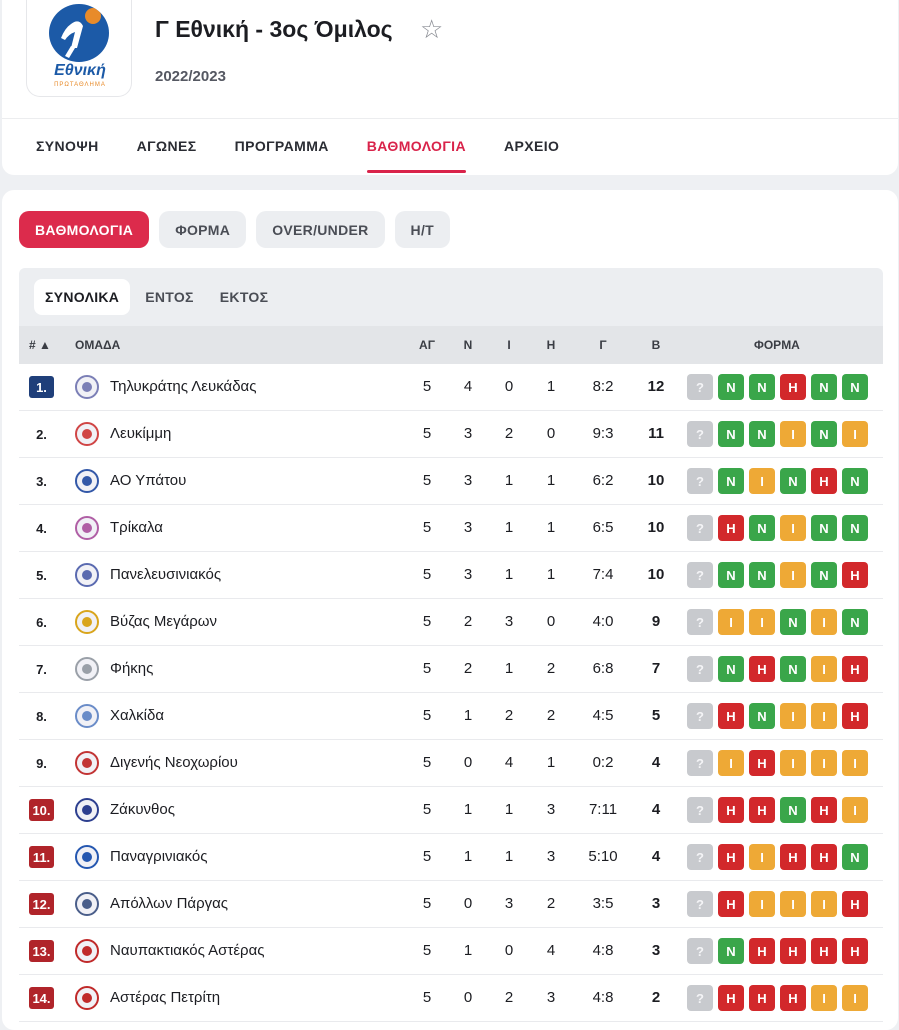  What do you see at coordinates (427, 345) in the screenshot?
I see `col-played: ΑΓ` at bounding box center [427, 345].